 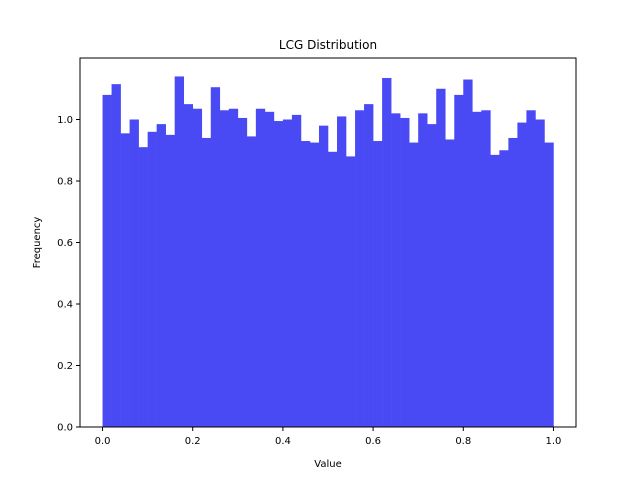 I want to click on chart-title: LCG Distribution, so click(x=328, y=45).